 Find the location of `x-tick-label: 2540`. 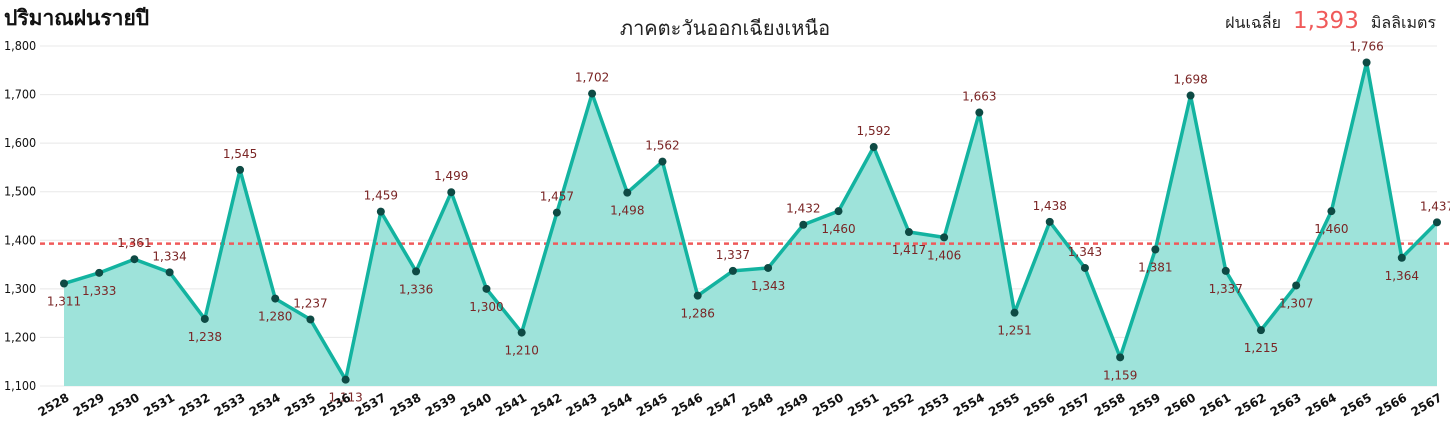

x-tick-label: 2540 is located at coordinates (476, 404).